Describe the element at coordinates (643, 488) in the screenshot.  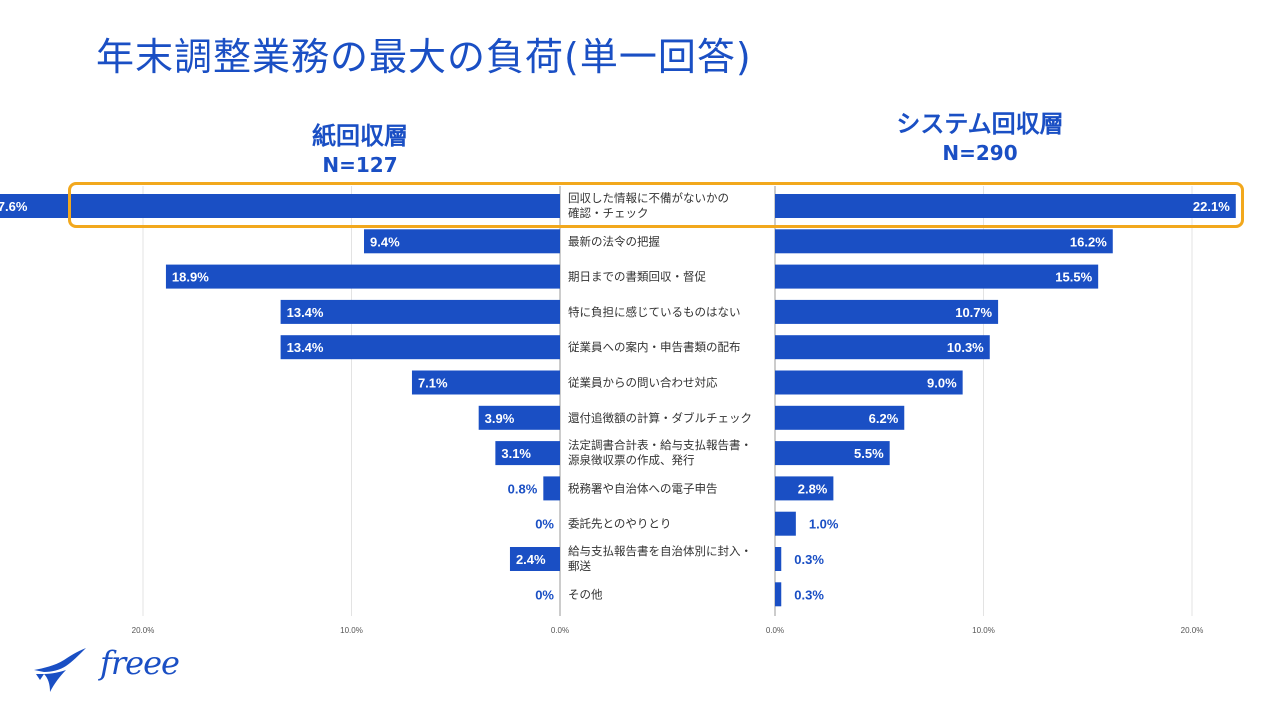
I see `category-label: 税務署や自治体への電子申告` at that location.